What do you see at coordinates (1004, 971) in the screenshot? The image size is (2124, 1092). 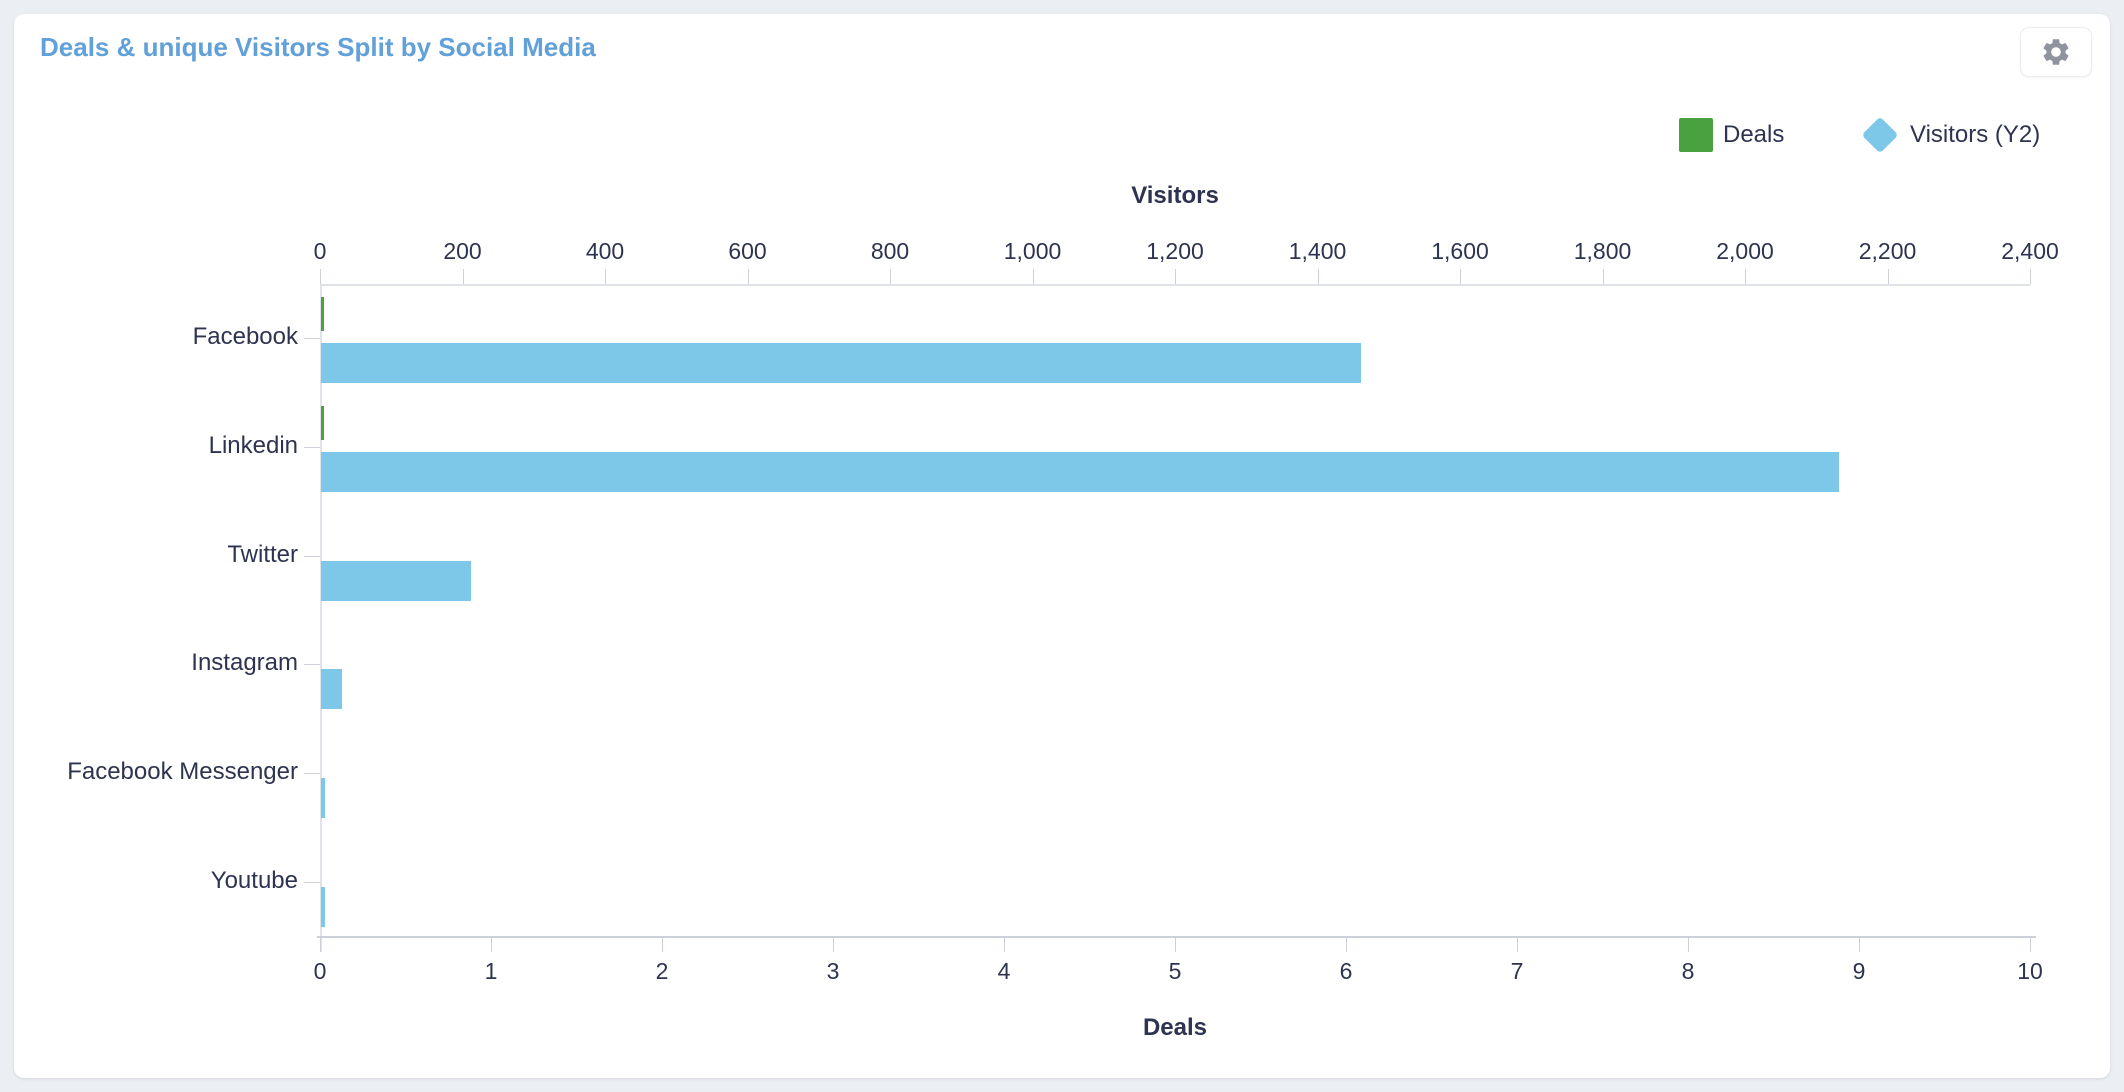 I see `bottom-tick-label: 4` at bounding box center [1004, 971].